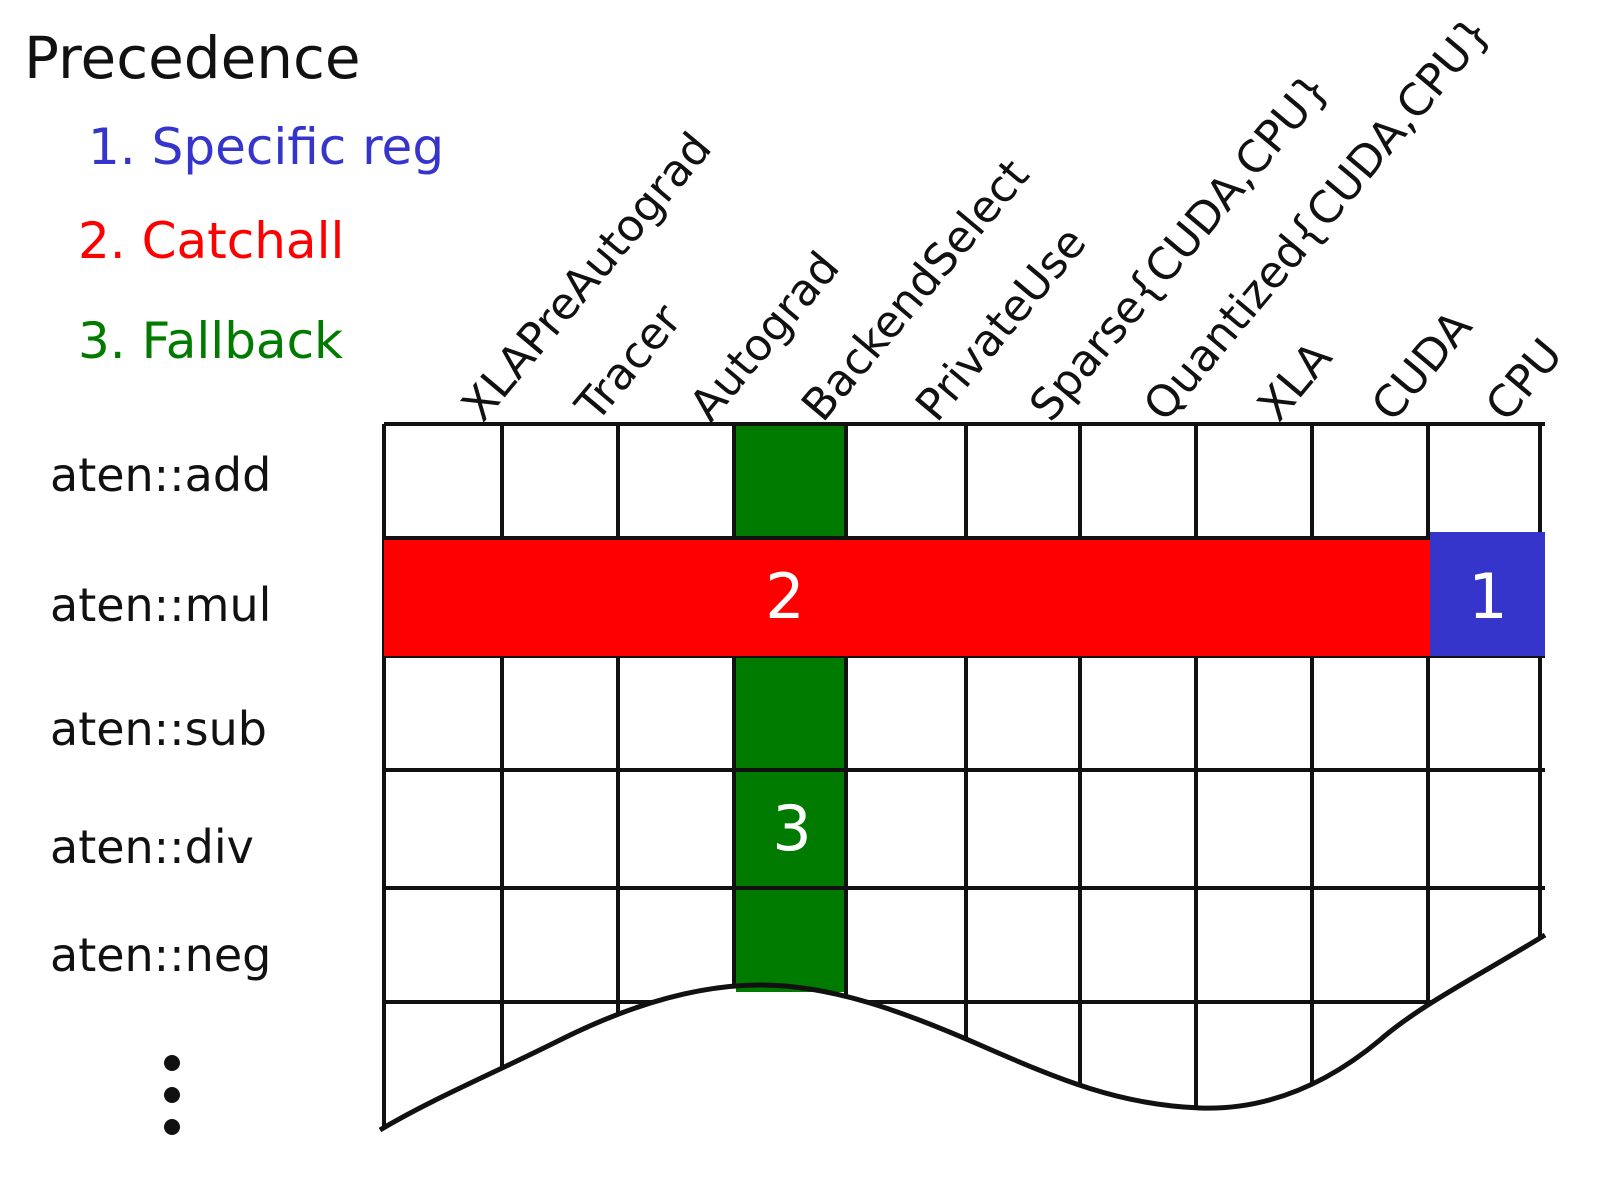  Describe the element at coordinates (161, 605) in the screenshot. I see `row-label-aten-mul: aten::mul` at that location.